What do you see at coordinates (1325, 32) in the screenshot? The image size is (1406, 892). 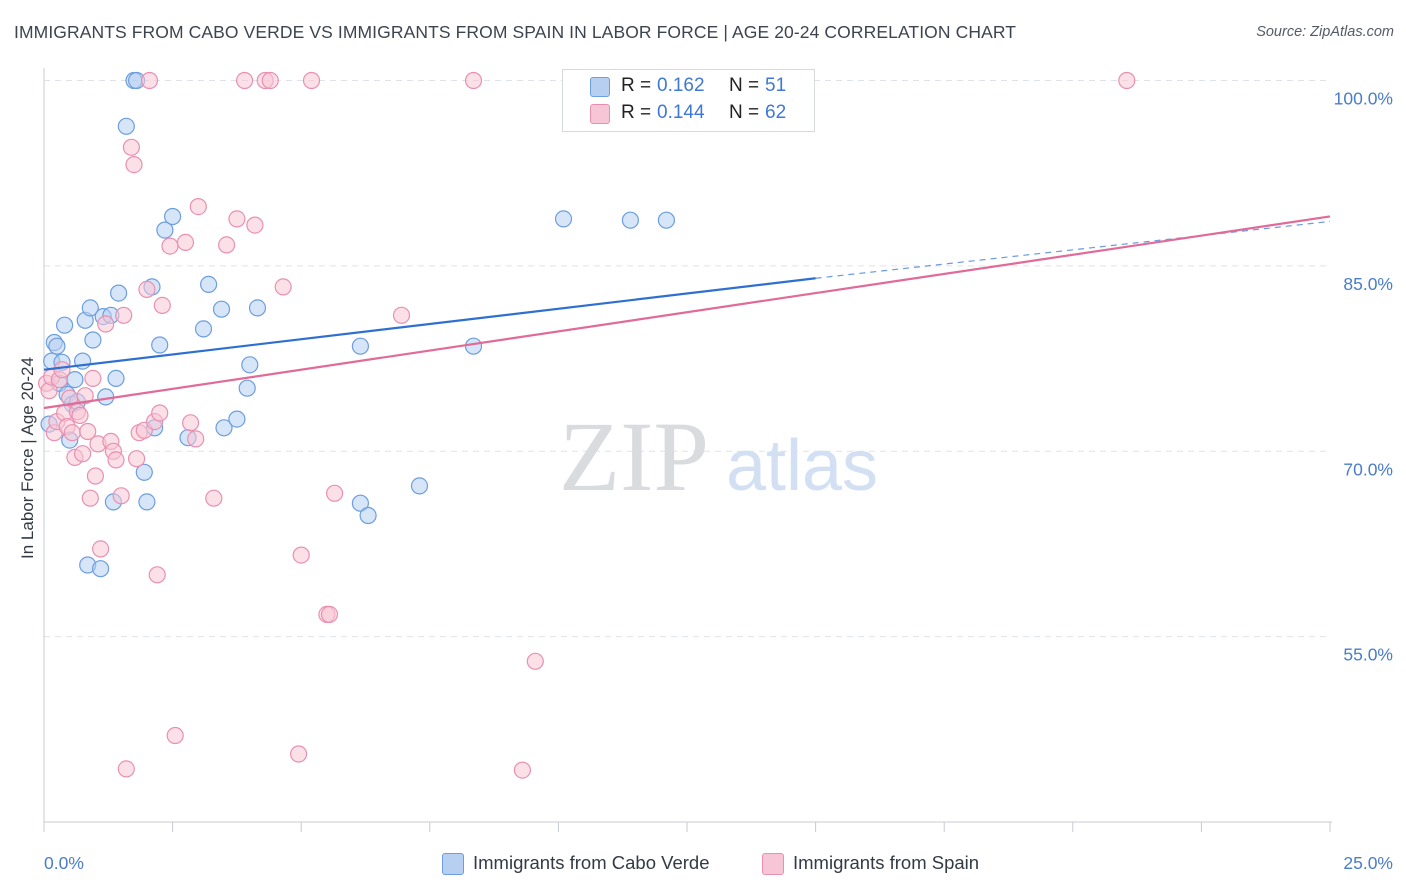 I see `source-label: Source: ZipAtlas.com` at bounding box center [1325, 32].